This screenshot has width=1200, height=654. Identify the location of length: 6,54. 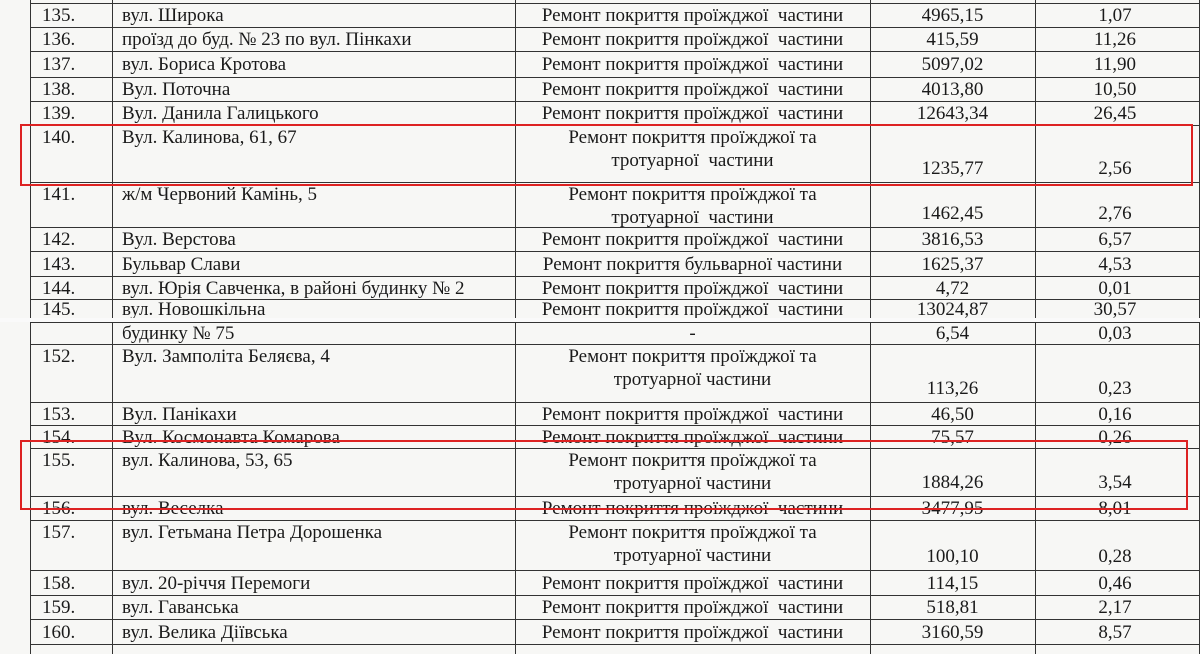
(952, 333).